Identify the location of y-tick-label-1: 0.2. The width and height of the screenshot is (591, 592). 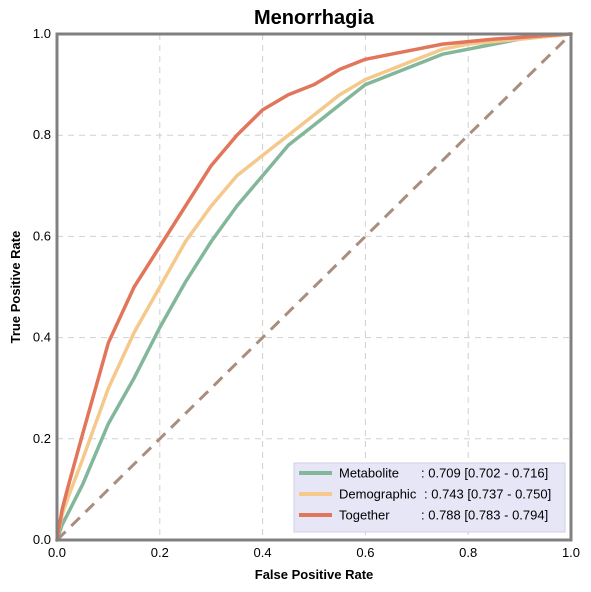
(42, 438).